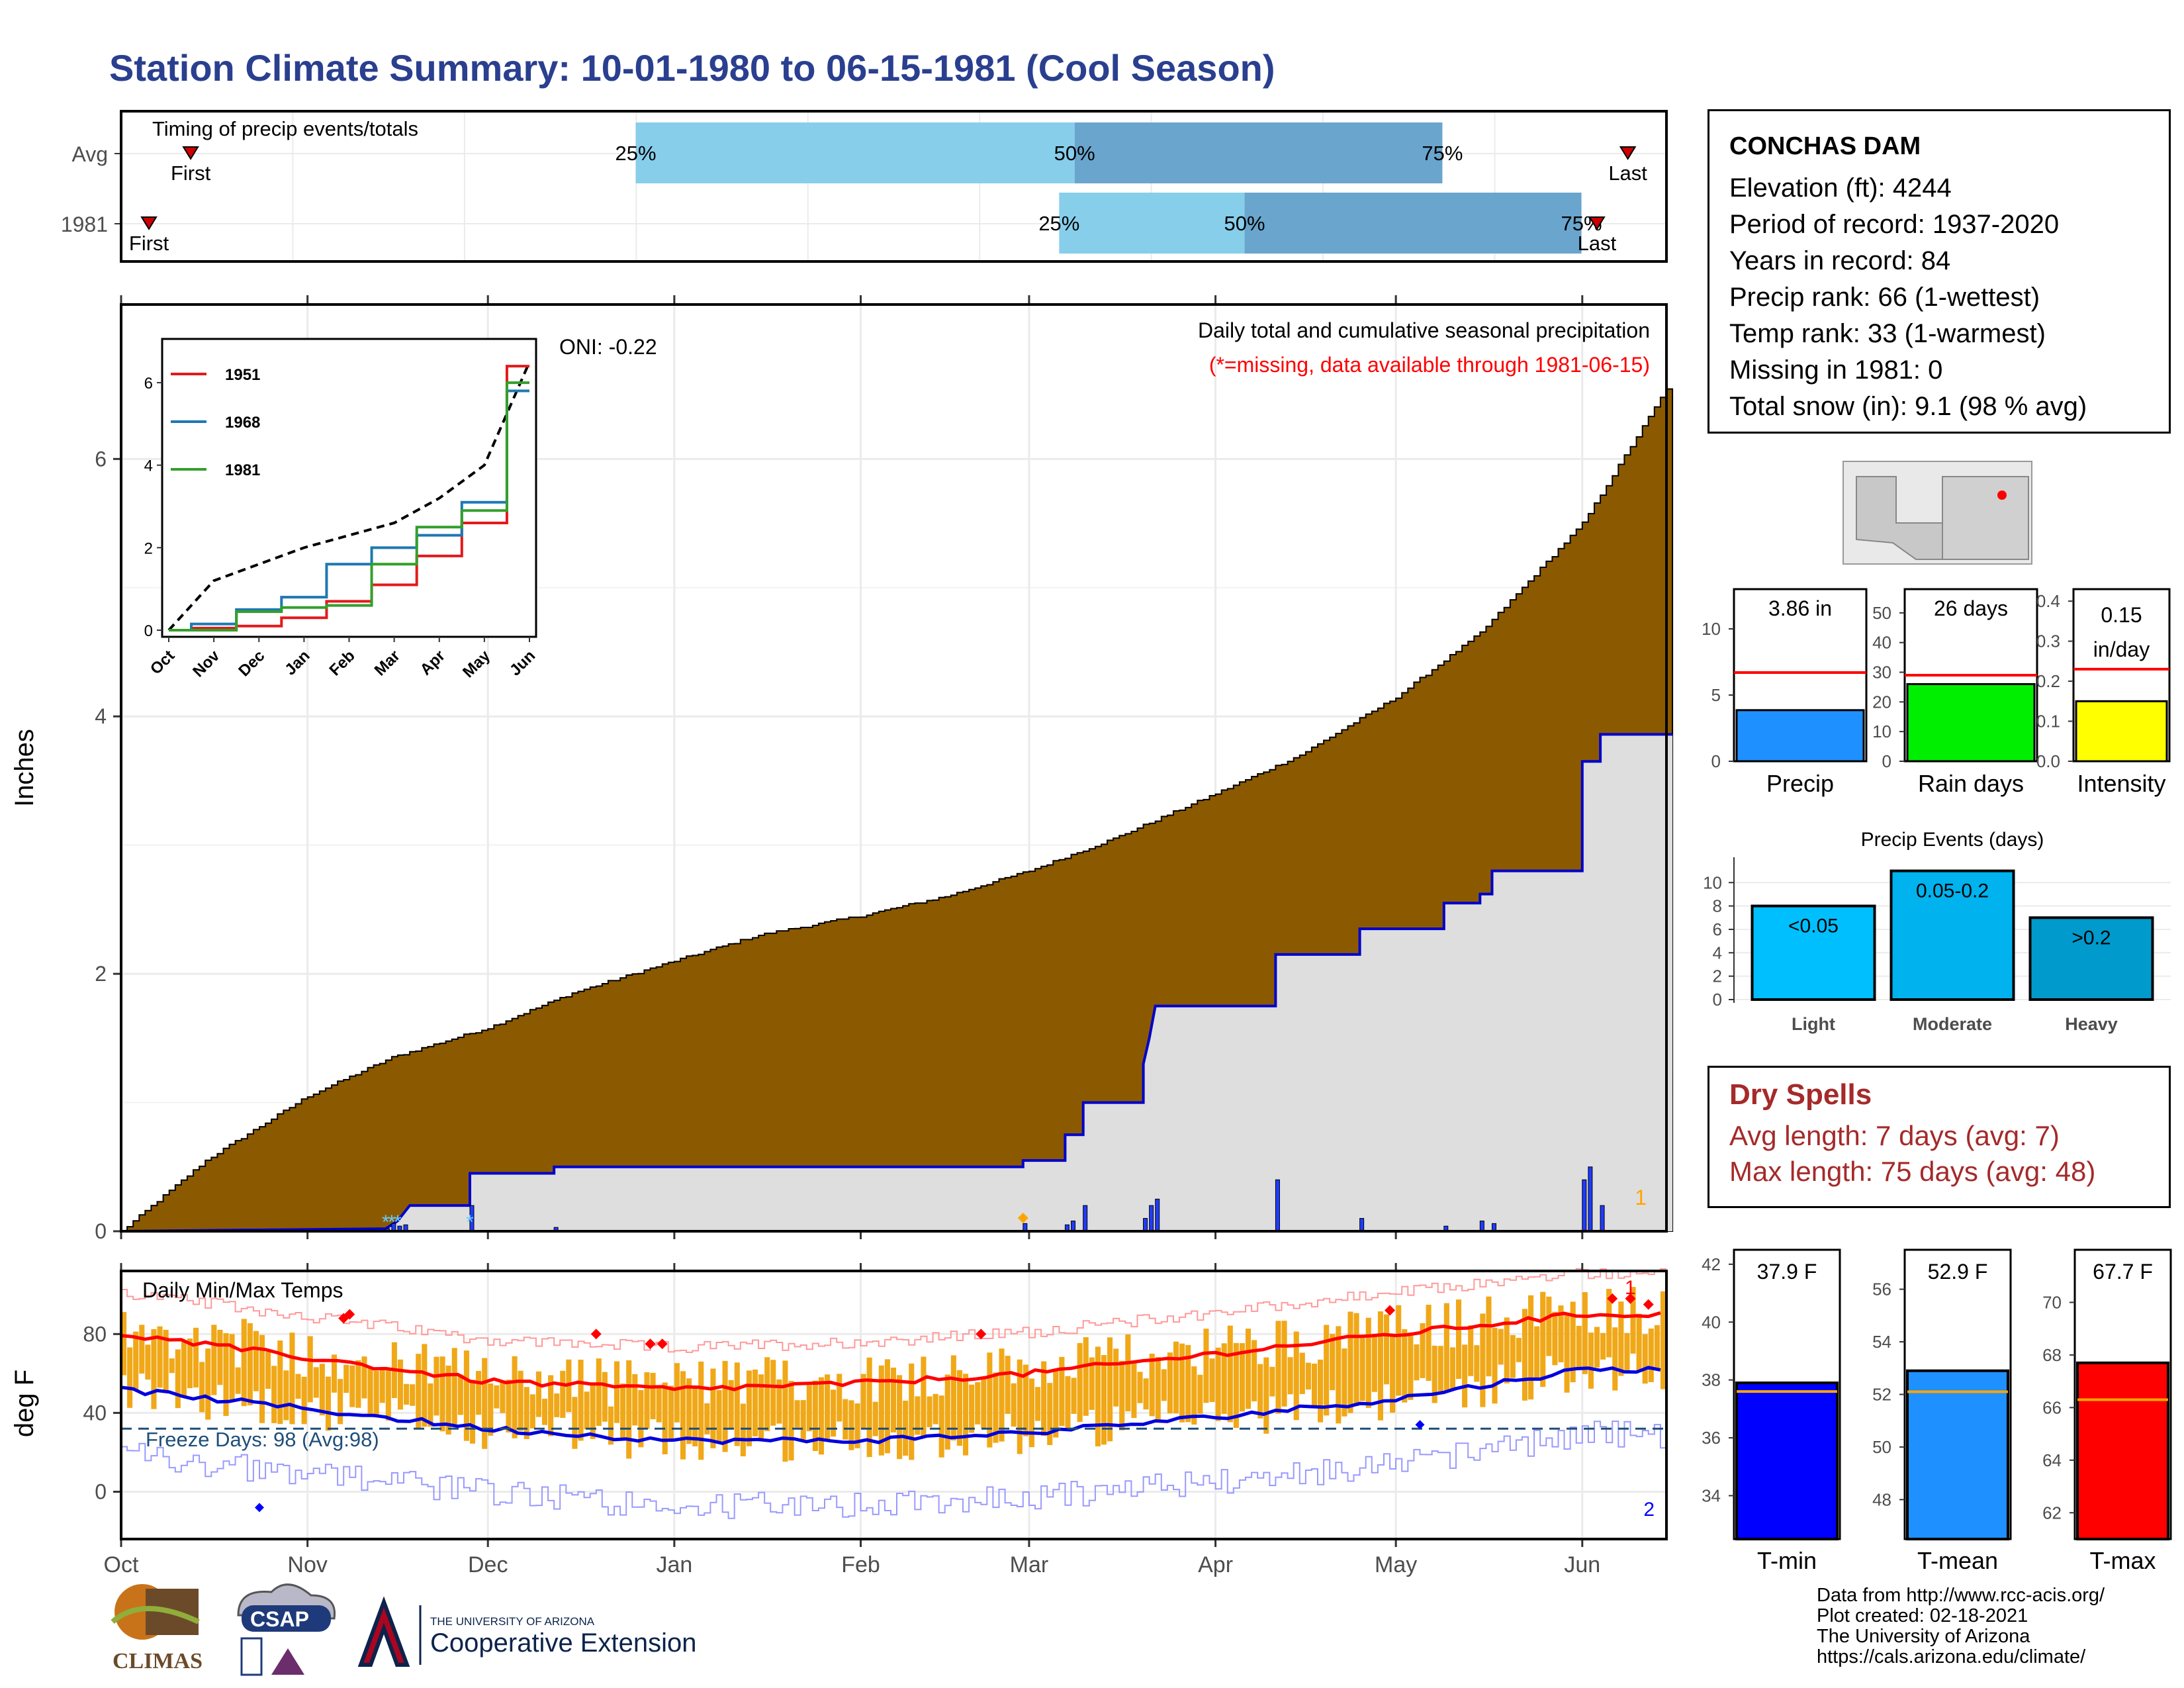  I want to click on temp-bar, so click(1787, 1461).